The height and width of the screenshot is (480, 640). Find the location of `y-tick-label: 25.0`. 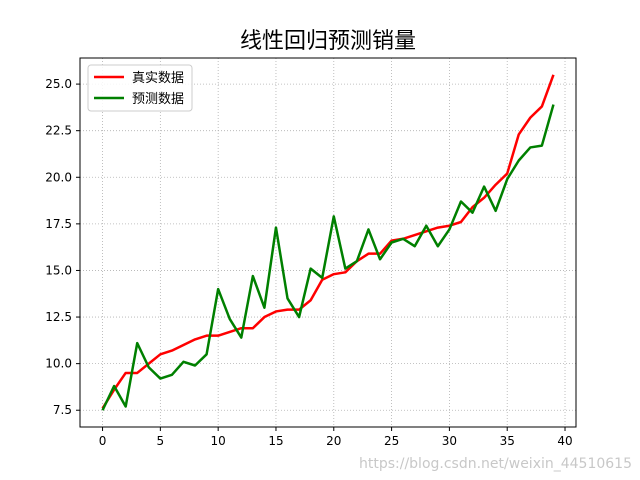

y-tick-label: 25.0 is located at coordinates (58, 84).